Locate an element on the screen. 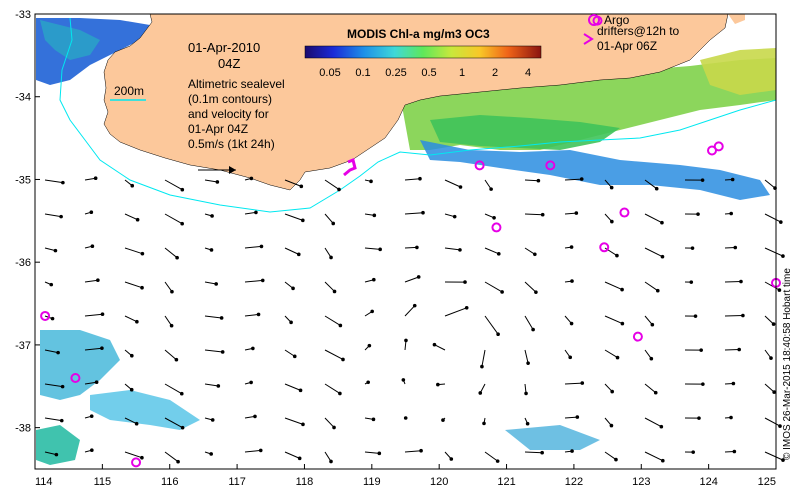 Image resolution: width=800 pixels, height=500 pixels. argo-legend-icon is located at coordinates (594, 20).